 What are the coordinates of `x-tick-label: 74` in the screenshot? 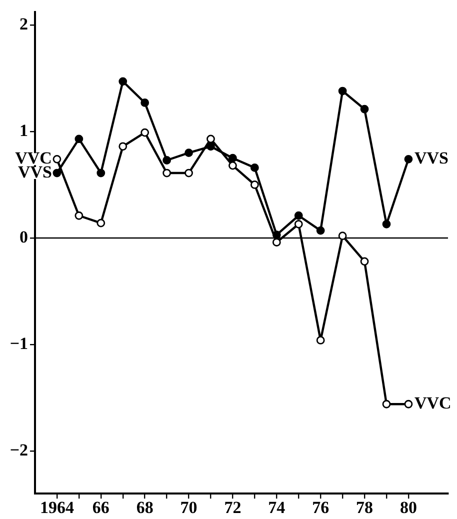 It's located at (277, 508).